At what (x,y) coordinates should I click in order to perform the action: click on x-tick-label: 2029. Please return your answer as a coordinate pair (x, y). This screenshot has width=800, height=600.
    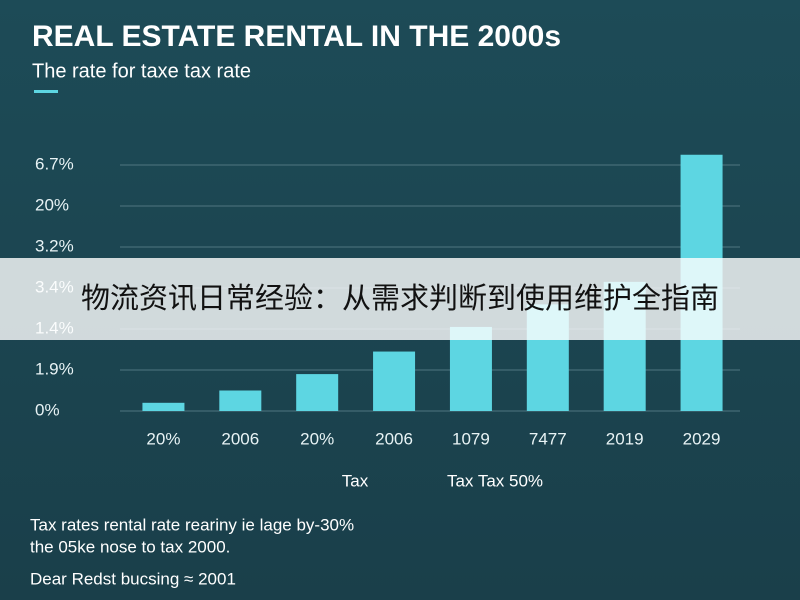
    Looking at the image, I should click on (702, 438).